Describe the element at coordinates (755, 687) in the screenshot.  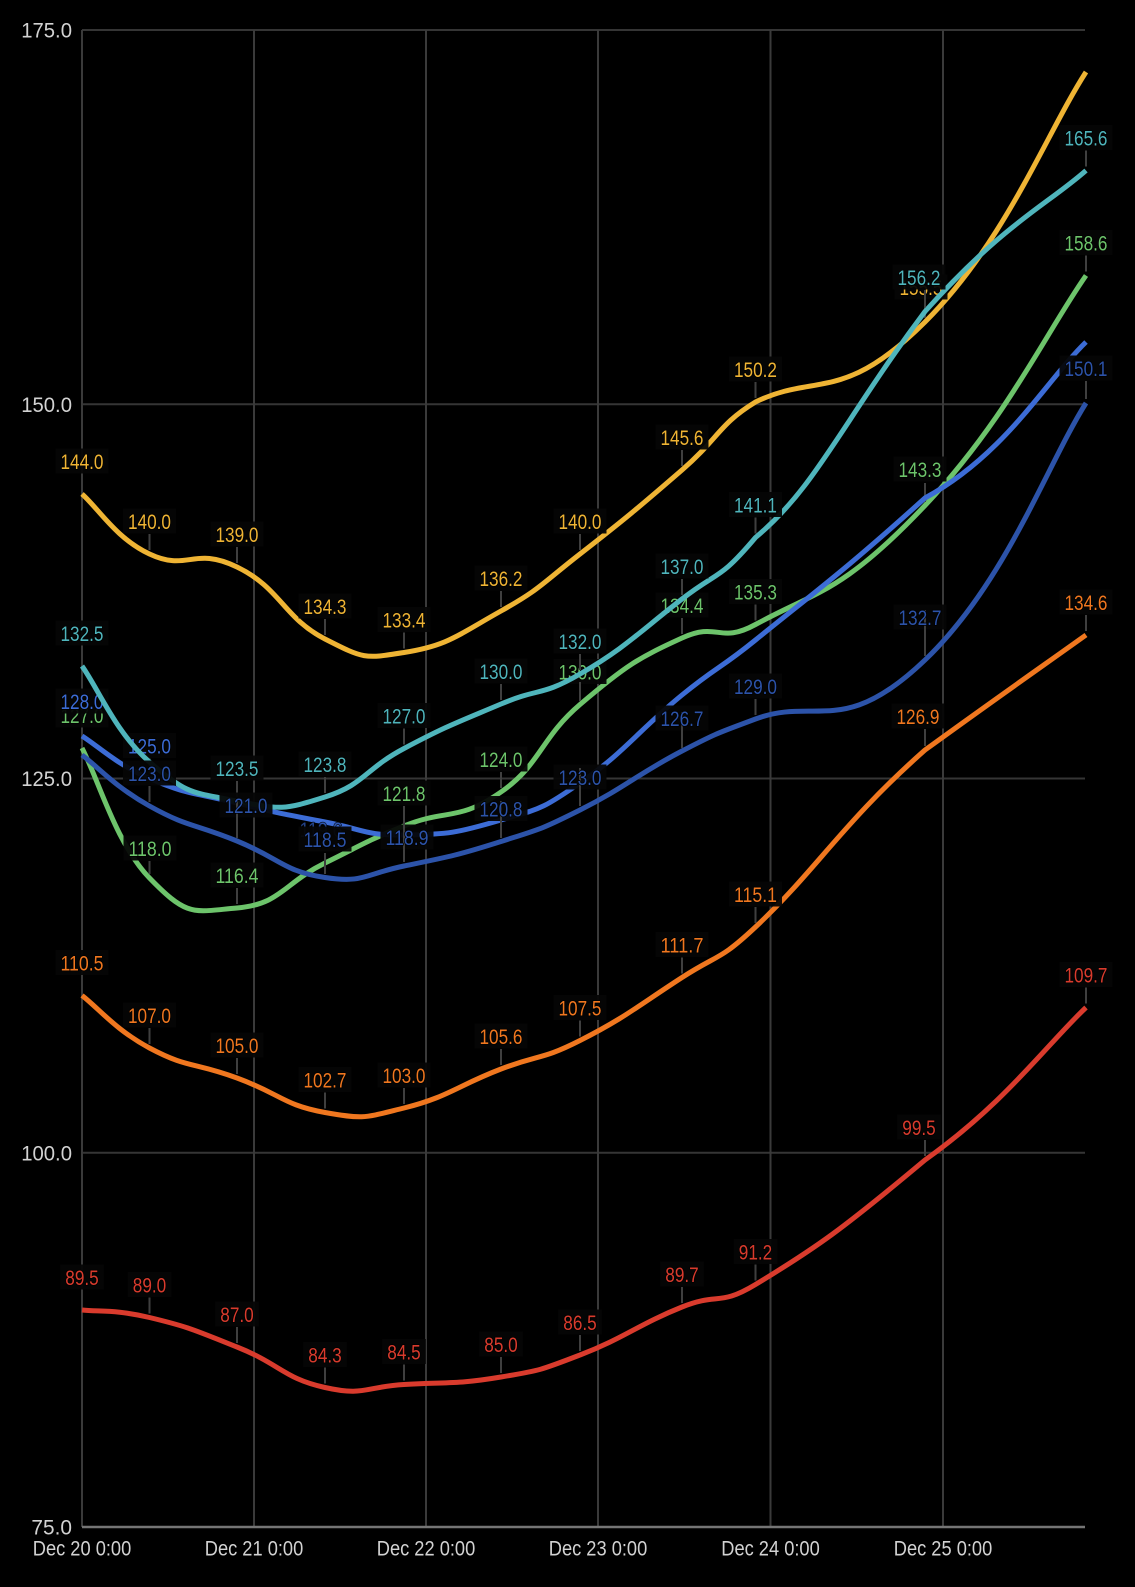
I see `svg-text: 129.0` at that location.